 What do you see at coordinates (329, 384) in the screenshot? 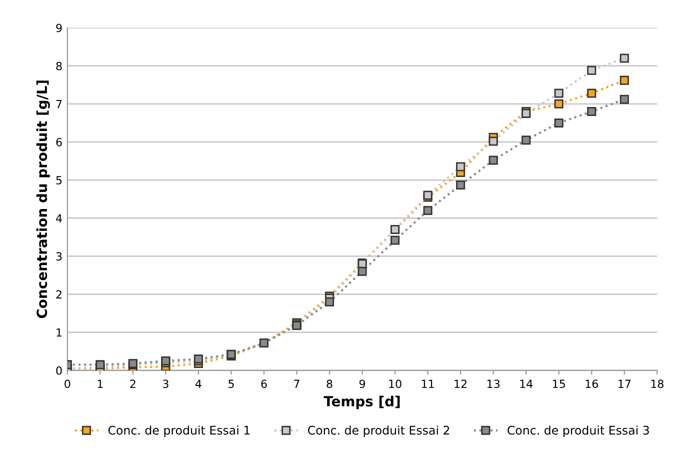
I see `x-tick-label: 8` at bounding box center [329, 384].